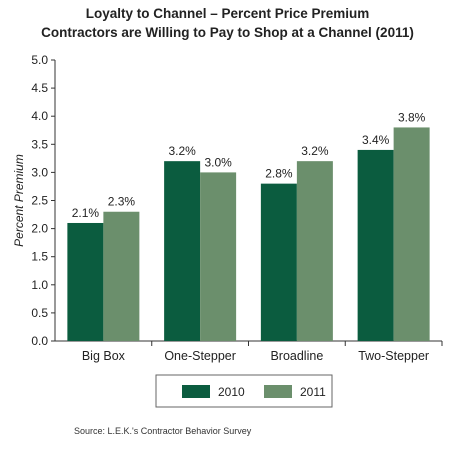 This screenshot has height=450, width=455. I want to click on legend-label-2011: 2011, so click(313, 392).